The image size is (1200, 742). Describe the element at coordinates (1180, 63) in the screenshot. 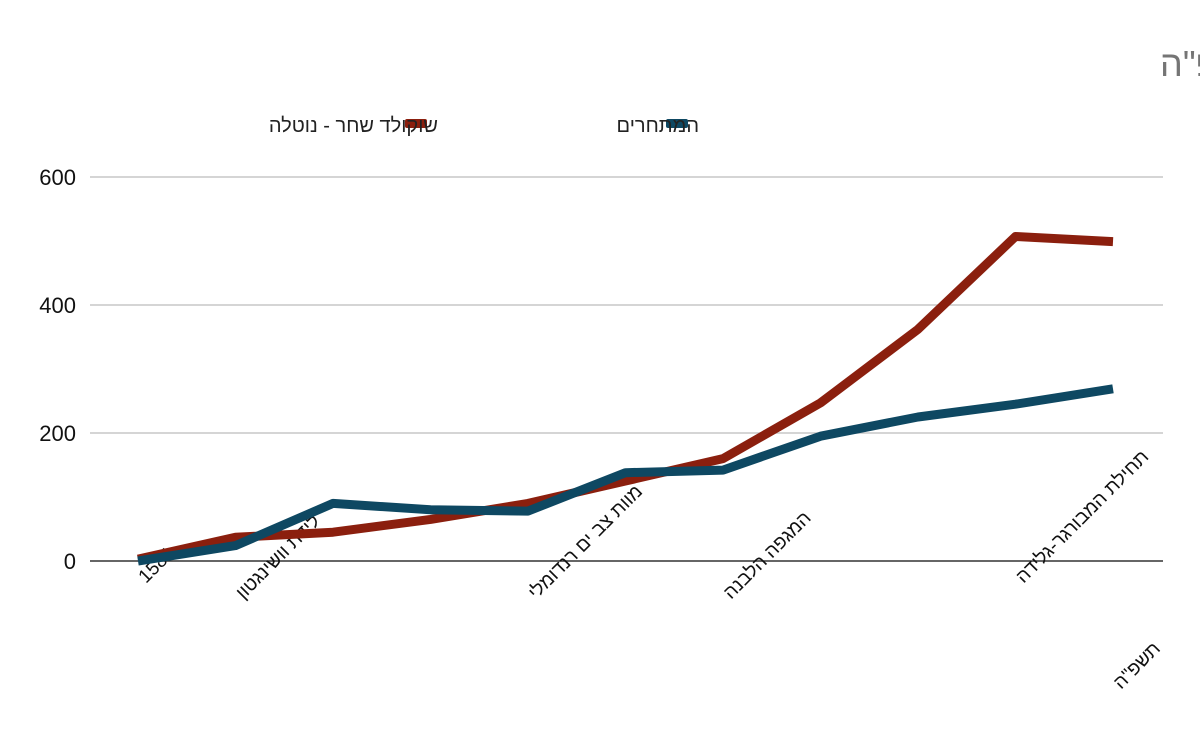

I see `chart-title: מכירות שוקולד משנת 1581 - תשפ"ה` at that location.